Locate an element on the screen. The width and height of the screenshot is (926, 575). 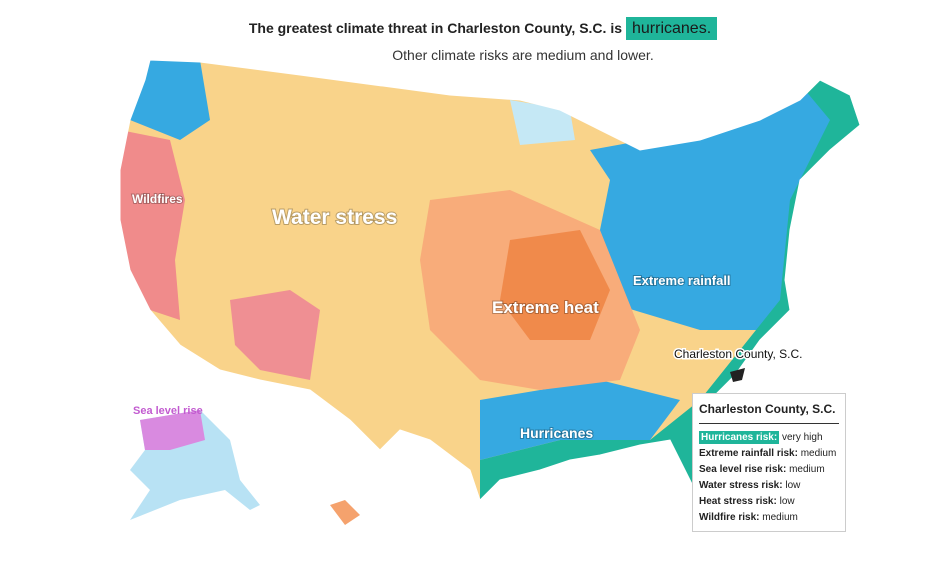
tooltip-row: Extreme rainfall risk: medium is located at coordinates (769, 453).